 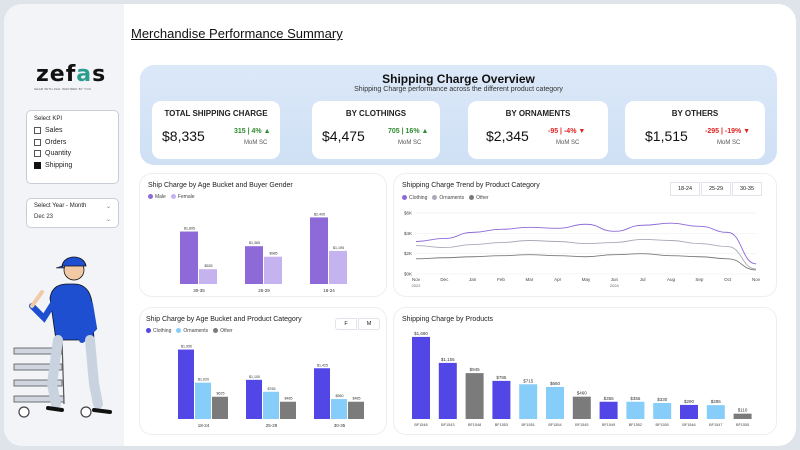 What do you see at coordinates (72, 218) in the screenshot?
I see `year-month-value: Dec 23 ⌄` at bounding box center [72, 218].